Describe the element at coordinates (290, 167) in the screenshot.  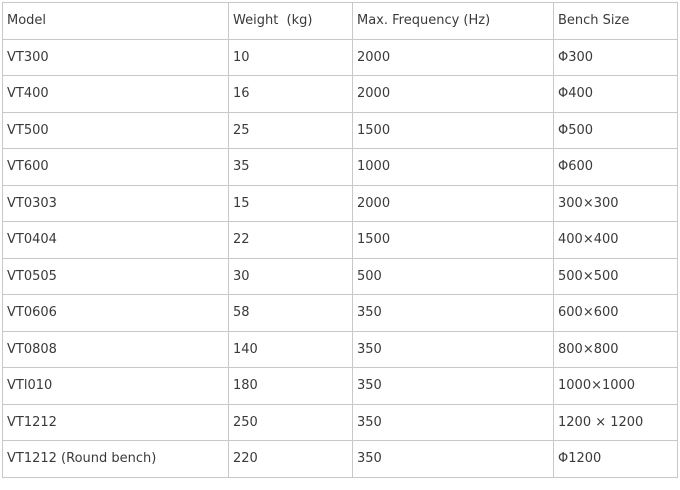
I see `weight-cell: 35` at that location.